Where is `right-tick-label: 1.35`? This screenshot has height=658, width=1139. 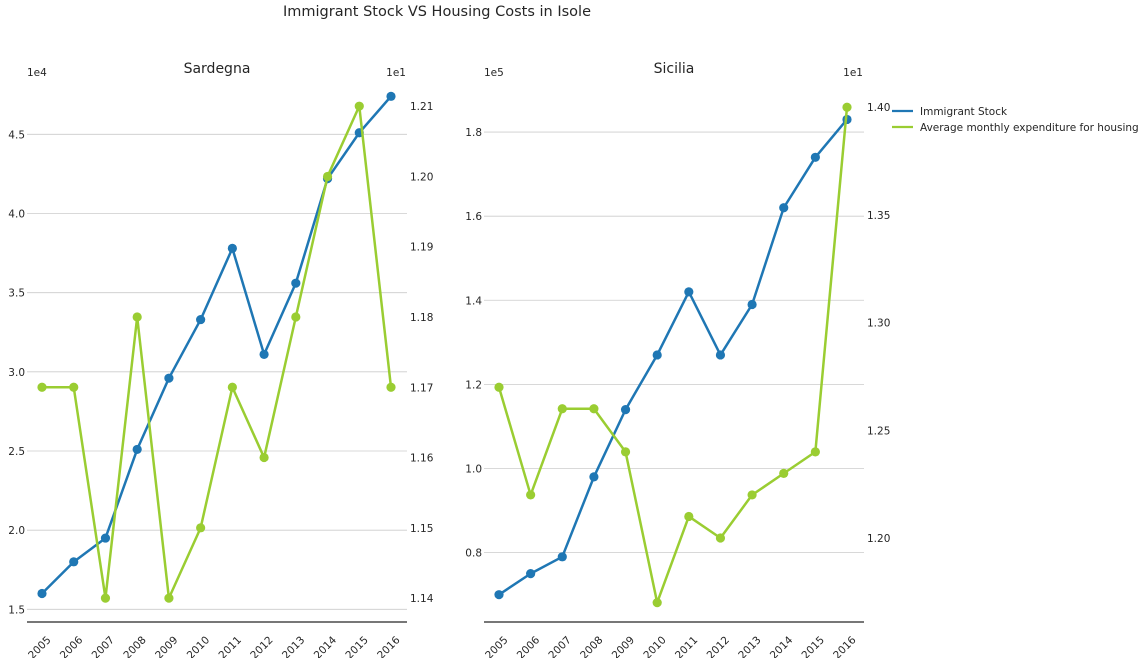
right-tick-label: 1.35 is located at coordinates (878, 216).